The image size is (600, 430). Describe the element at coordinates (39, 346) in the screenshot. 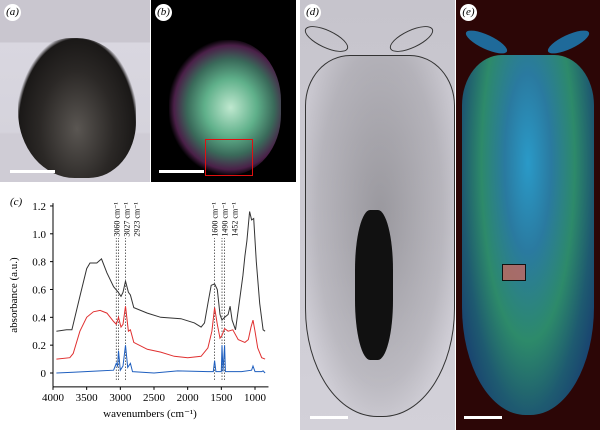

I see `y-tick-label: 0.2` at that location.